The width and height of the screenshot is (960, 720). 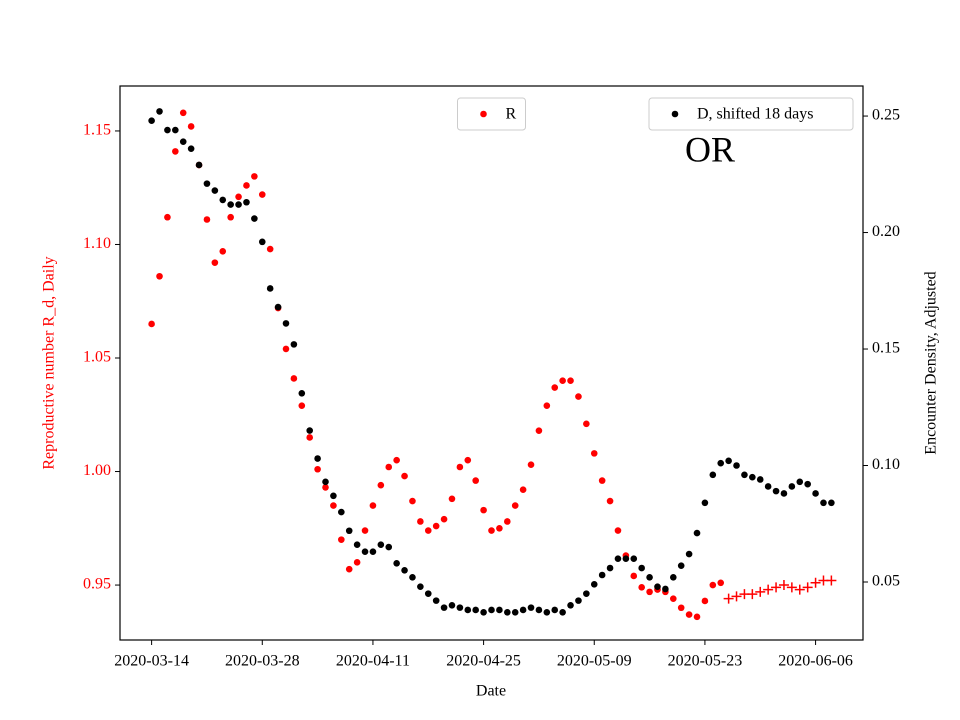 What do you see at coordinates (594, 661) in the screenshot?
I see `x-tick-label: 2020-05-09` at bounding box center [594, 661].